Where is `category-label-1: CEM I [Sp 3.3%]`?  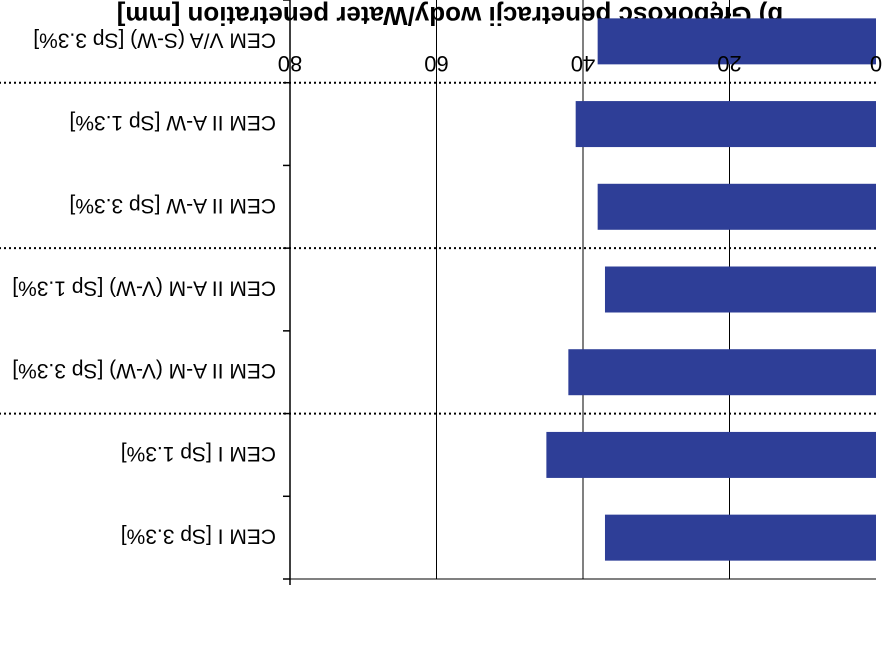 category-label-1: CEM I [Sp 3.3%] is located at coordinates (198, 536).